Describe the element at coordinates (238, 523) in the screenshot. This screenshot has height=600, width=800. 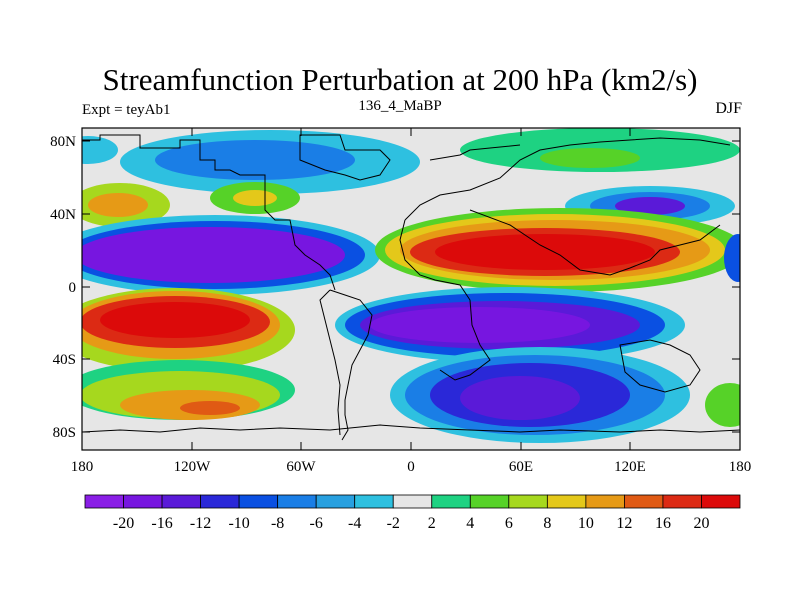
I see `colorbar-label: -10` at that location.